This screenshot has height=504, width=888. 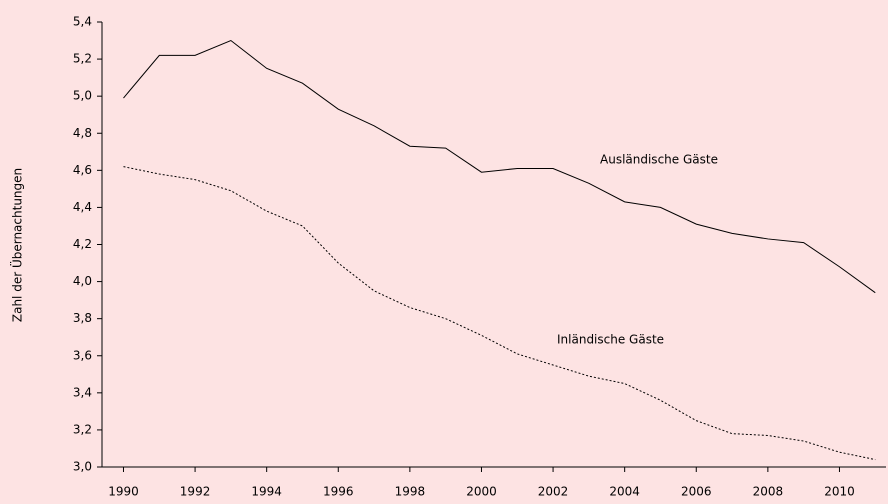 I want to click on x-tick-label: 1998, so click(x=410, y=492).